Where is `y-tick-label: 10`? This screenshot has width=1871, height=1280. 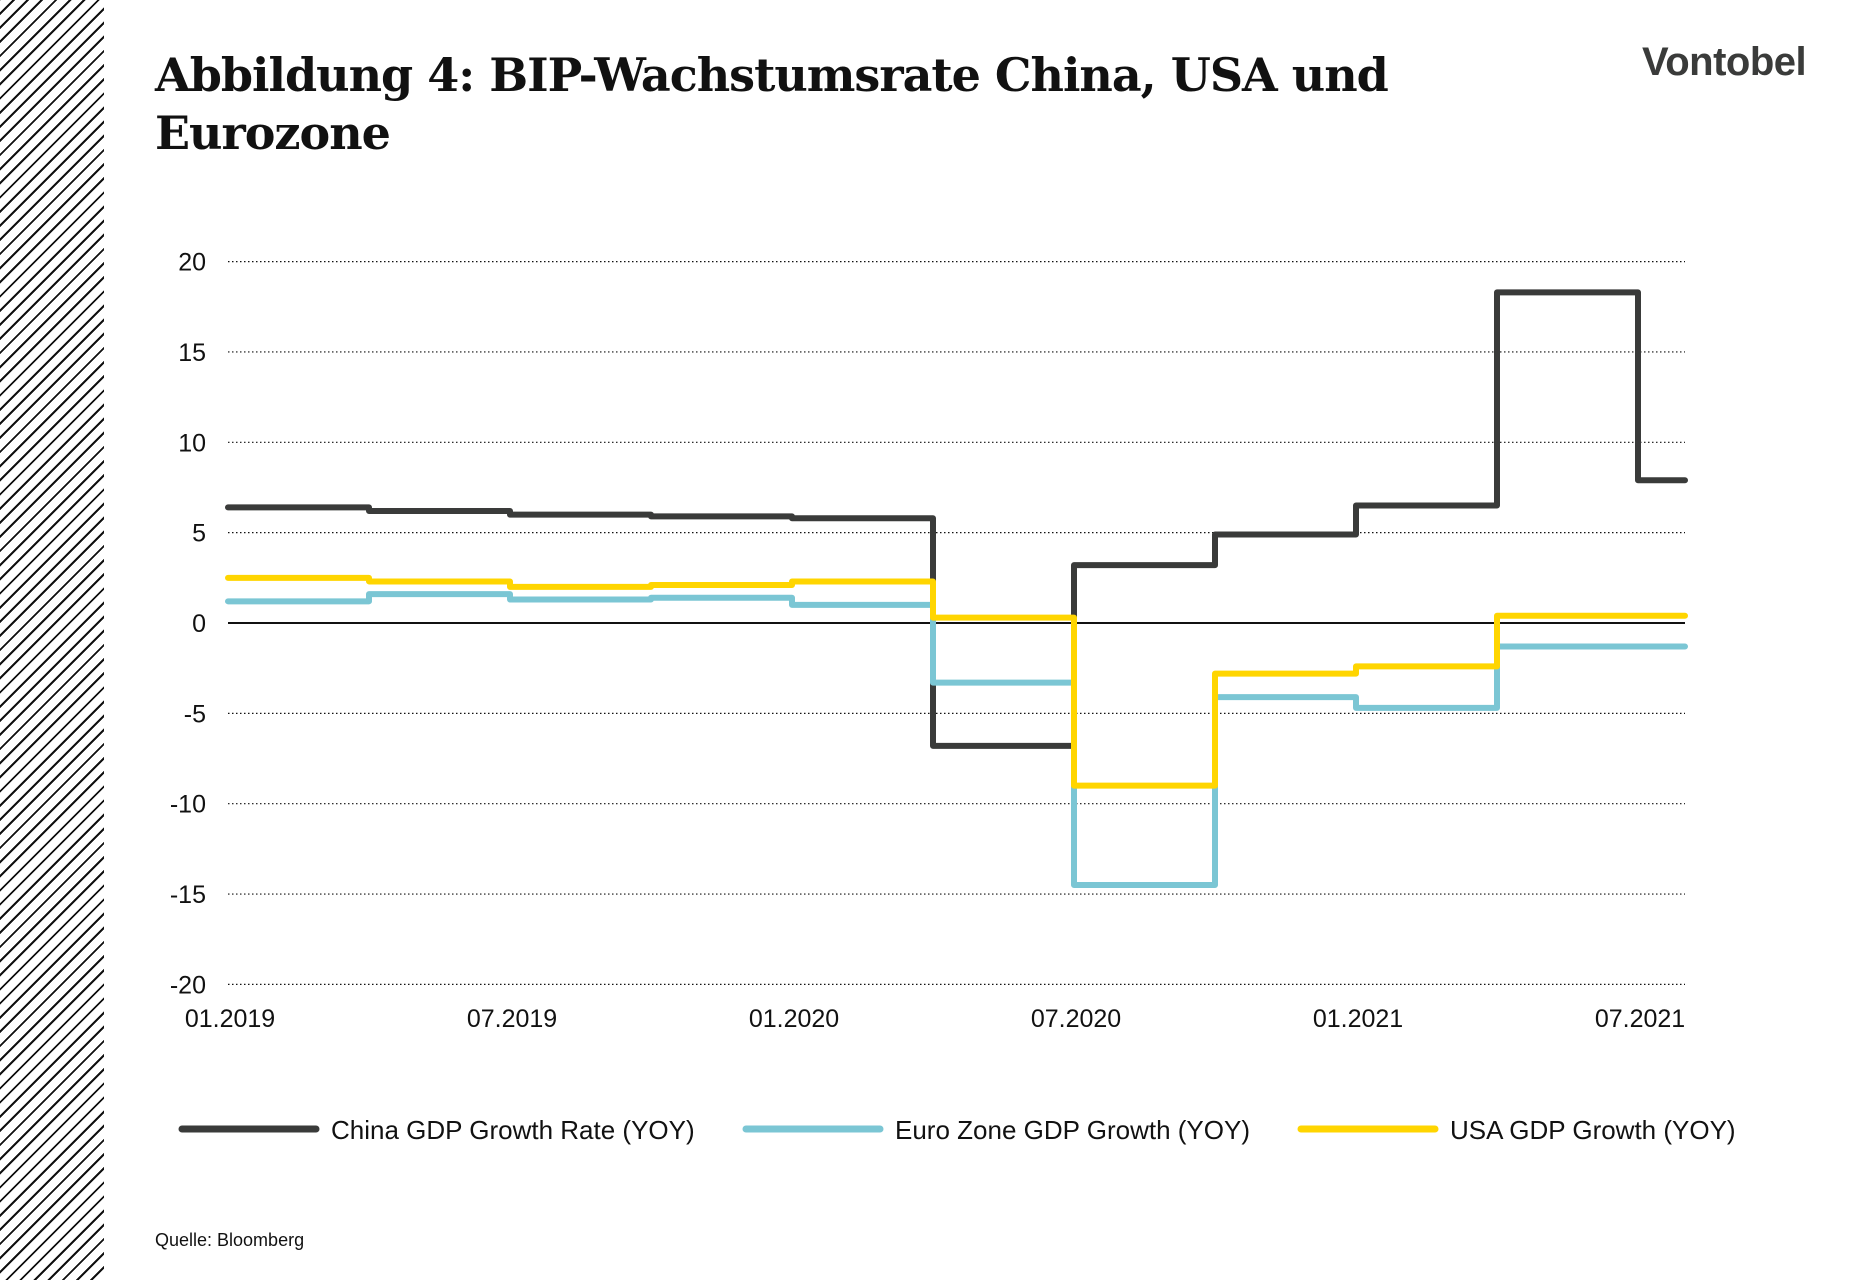 y-tick-label: 10 is located at coordinates (192, 443).